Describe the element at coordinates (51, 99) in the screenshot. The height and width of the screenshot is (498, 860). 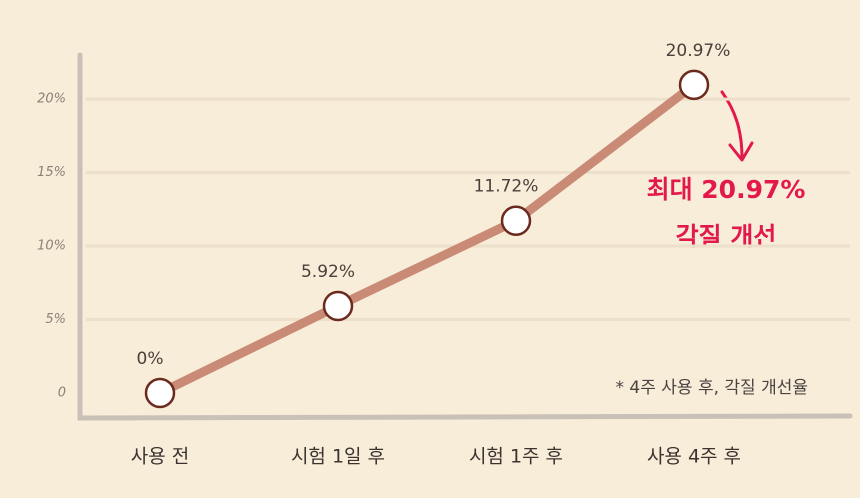
I see `y-tick-label: 20%` at that location.